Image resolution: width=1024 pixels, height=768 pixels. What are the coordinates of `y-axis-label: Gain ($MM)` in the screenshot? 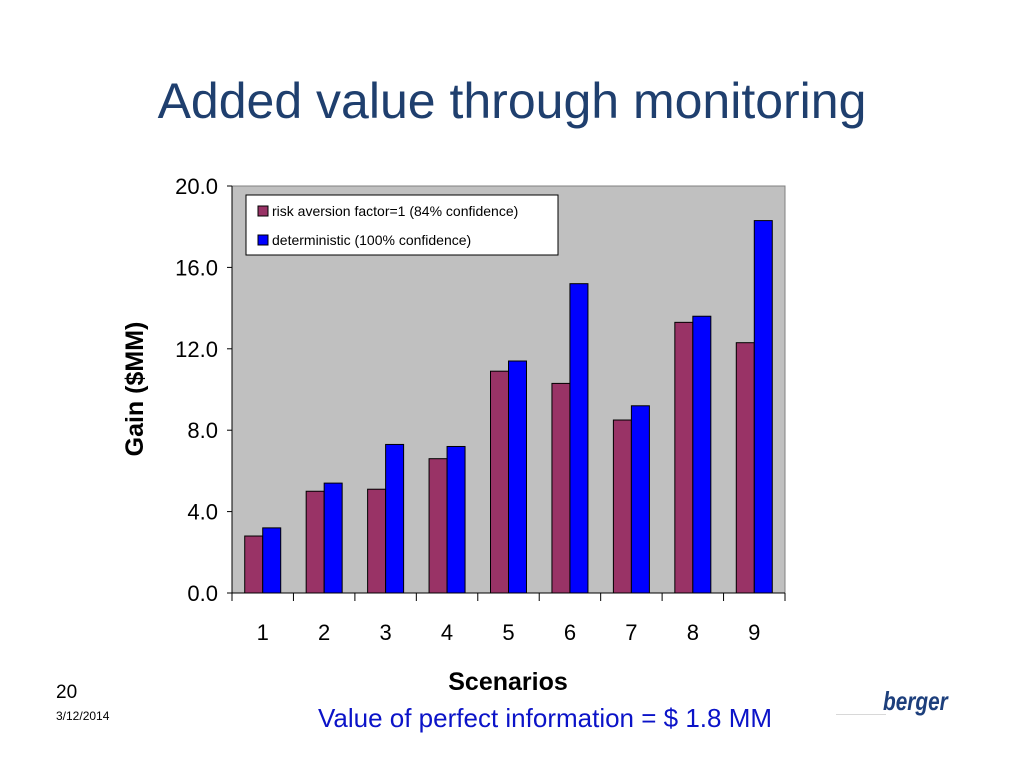 It's located at (135, 389).